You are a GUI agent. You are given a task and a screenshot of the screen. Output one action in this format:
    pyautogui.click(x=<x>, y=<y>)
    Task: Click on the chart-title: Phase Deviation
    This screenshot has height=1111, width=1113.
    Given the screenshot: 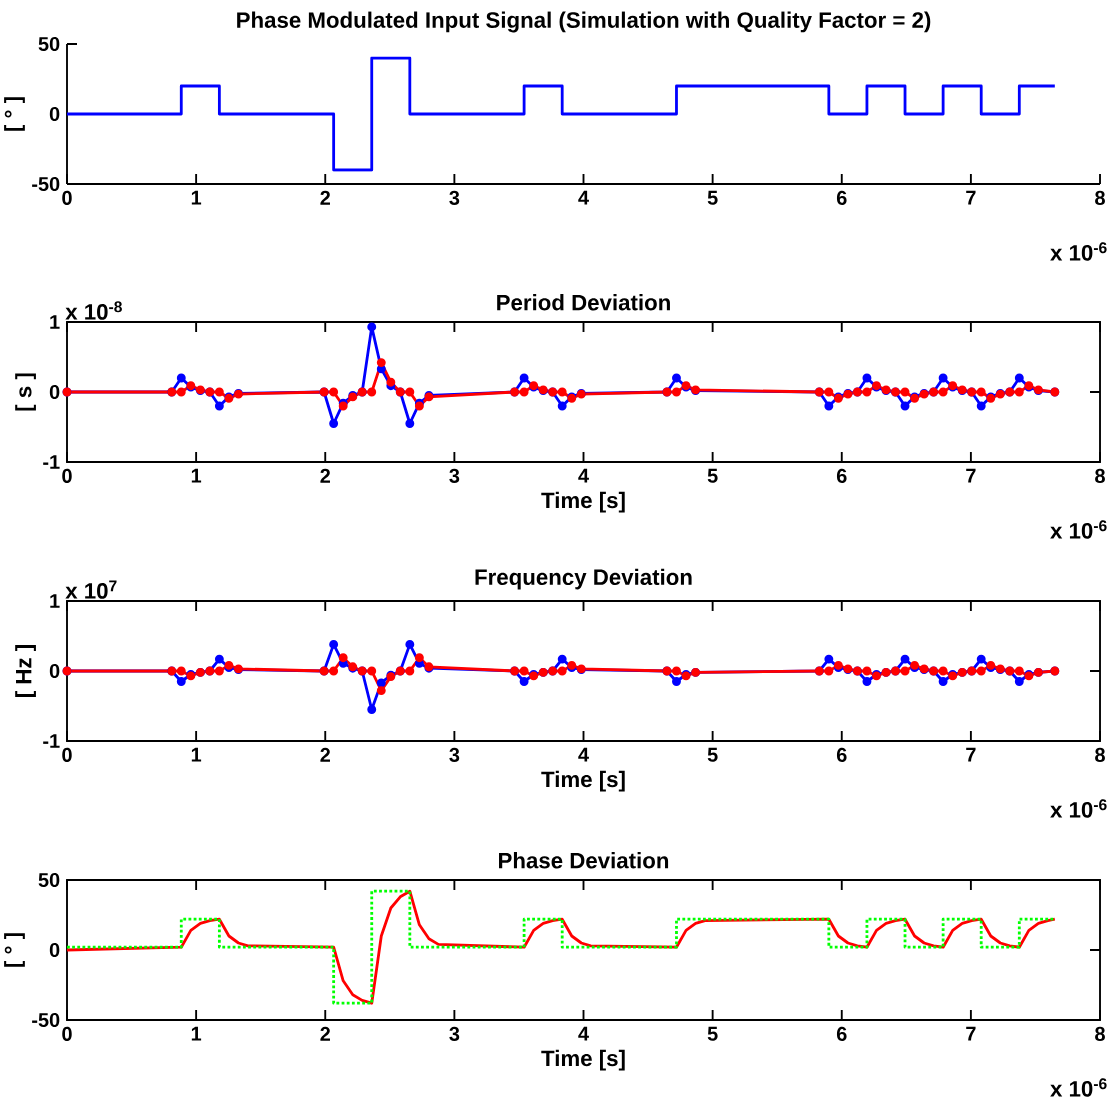 What is the action you would take?
    pyautogui.click(x=584, y=860)
    